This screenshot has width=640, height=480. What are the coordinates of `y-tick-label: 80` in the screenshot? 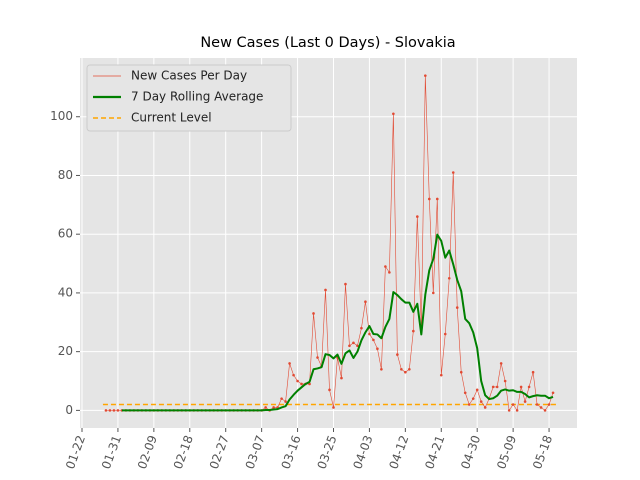 It's located at (65, 175).